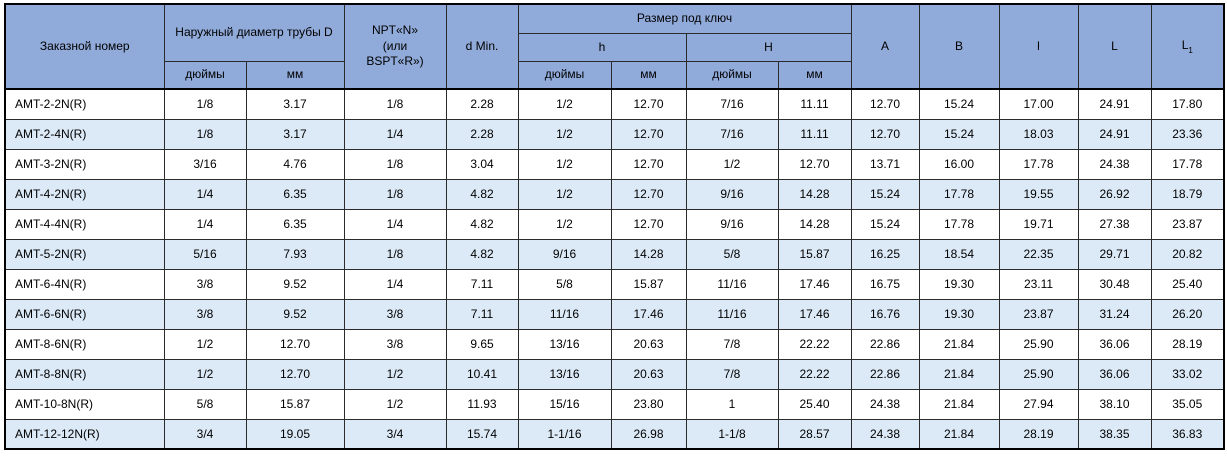  Describe the element at coordinates (1038, 224) in the screenshot. I see `value-cell: 19.71` at that location.